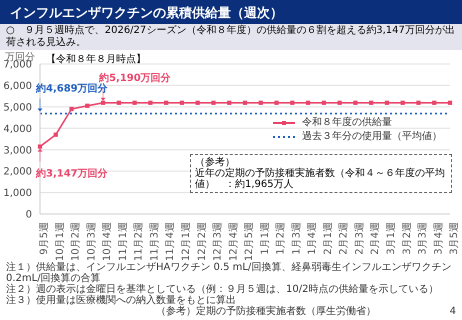 Image resolution: width=462 pixels, height=320 pixels. Describe the element at coordinates (266, 311) in the screenshot. I see `text: （参考）定期の予防接種実施者数（厚生労働省）` at that location.